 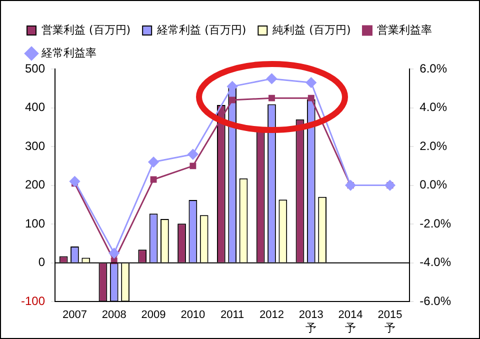 What do you see at coordinates (436, 262) in the screenshot?
I see `y2-tick-label: -4.0%` at bounding box center [436, 262].